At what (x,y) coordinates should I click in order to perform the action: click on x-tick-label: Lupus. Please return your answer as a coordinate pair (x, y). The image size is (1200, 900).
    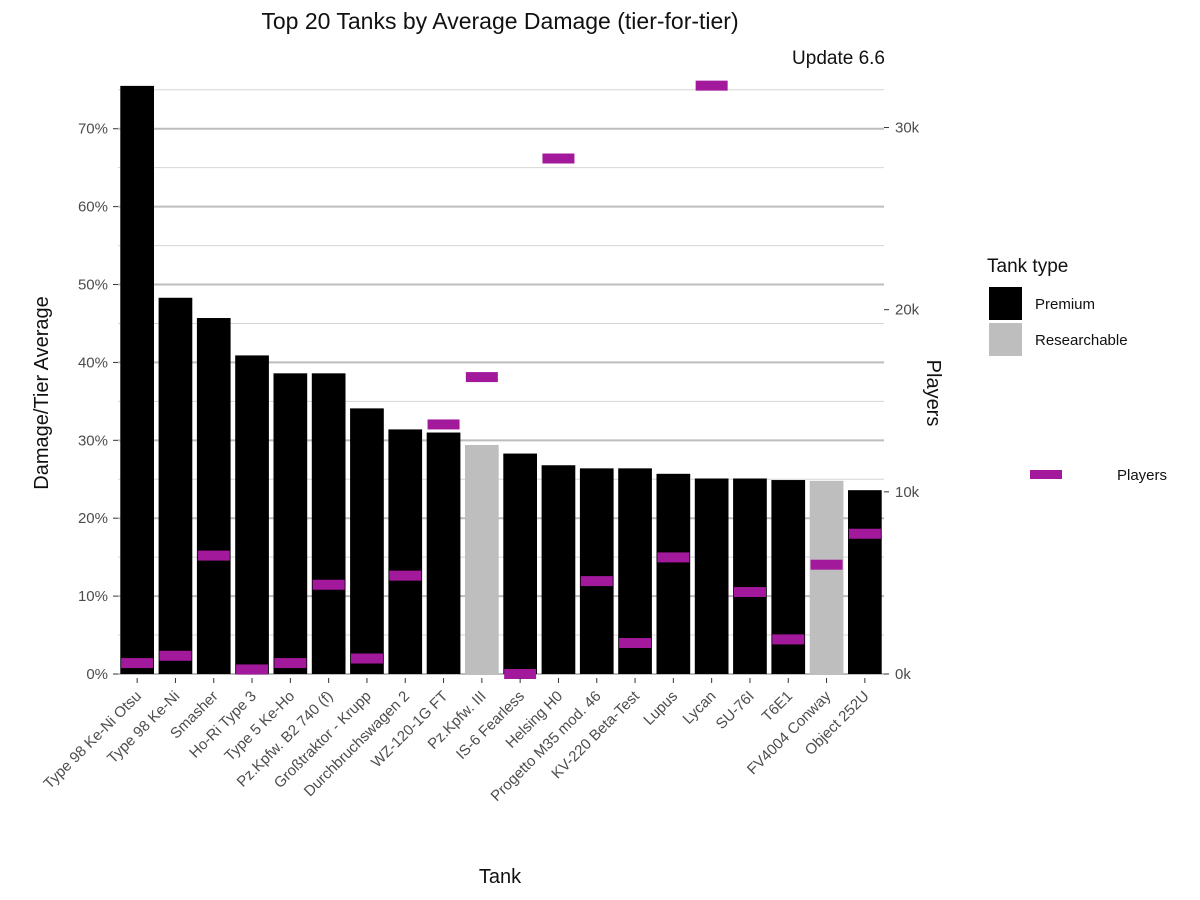
    Looking at the image, I should click on (660, 708).